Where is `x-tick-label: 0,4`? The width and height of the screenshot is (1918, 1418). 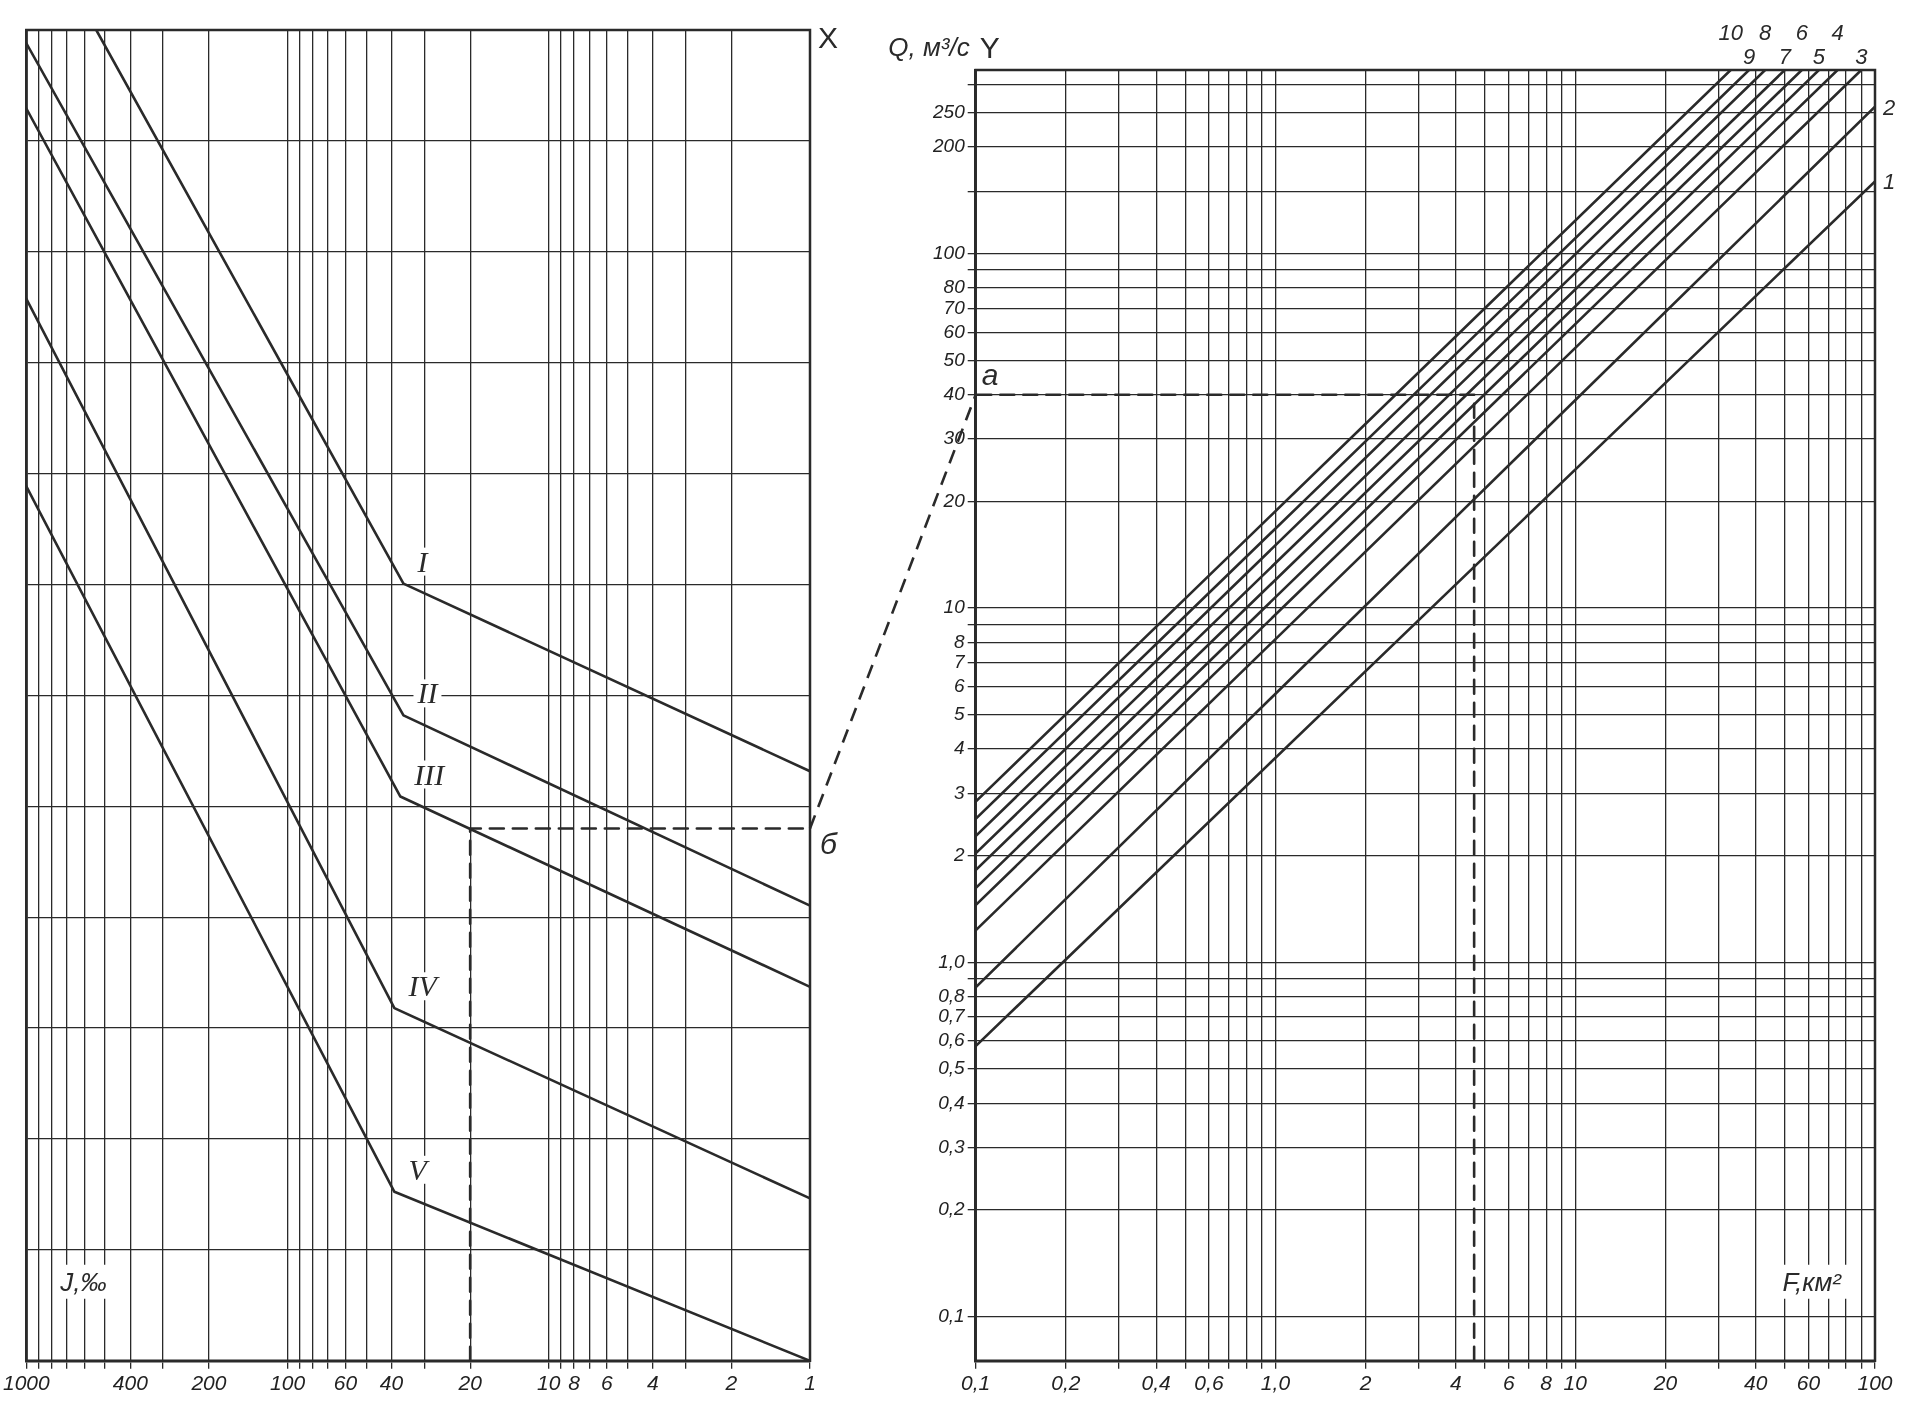
x-tick-label: 0,4 is located at coordinates (1156, 1383).